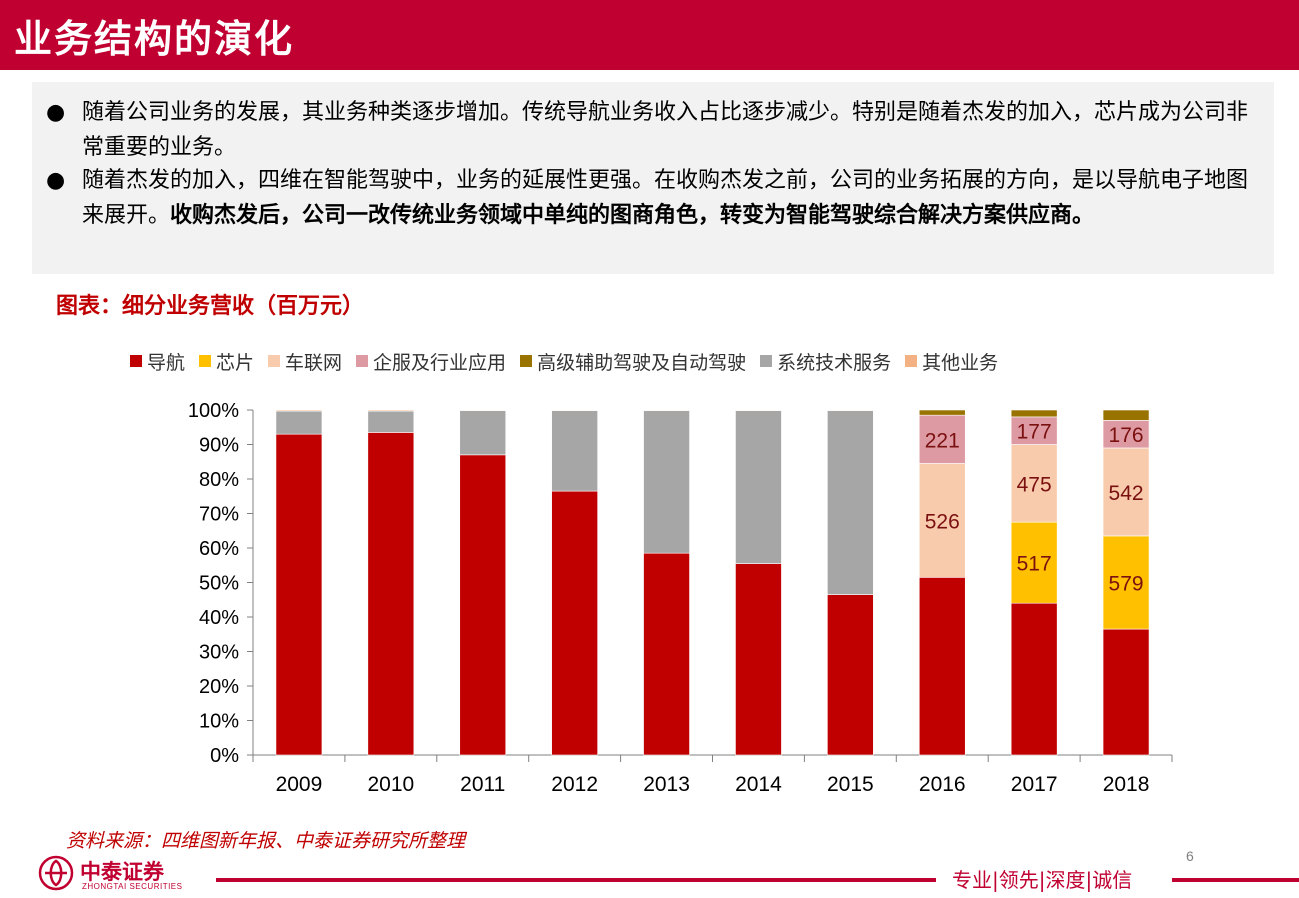 Image resolution: width=1299 pixels, height=898 pixels. What do you see at coordinates (314, 362) in the screenshot?
I see `legend-label: 车联网` at bounding box center [314, 362].